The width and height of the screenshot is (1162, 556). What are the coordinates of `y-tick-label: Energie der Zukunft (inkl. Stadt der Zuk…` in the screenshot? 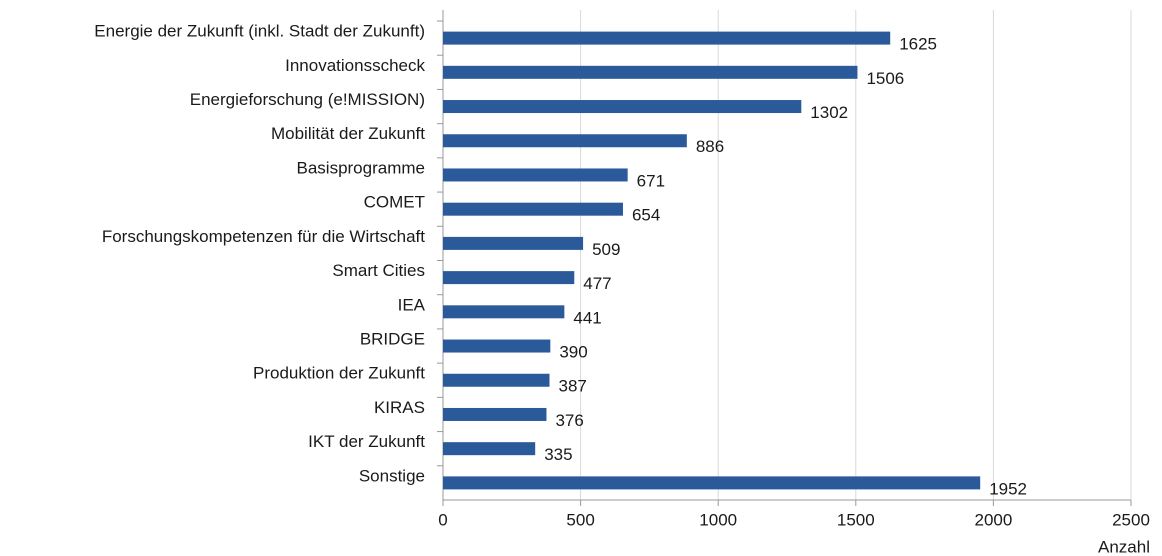 It's located at (259, 31).